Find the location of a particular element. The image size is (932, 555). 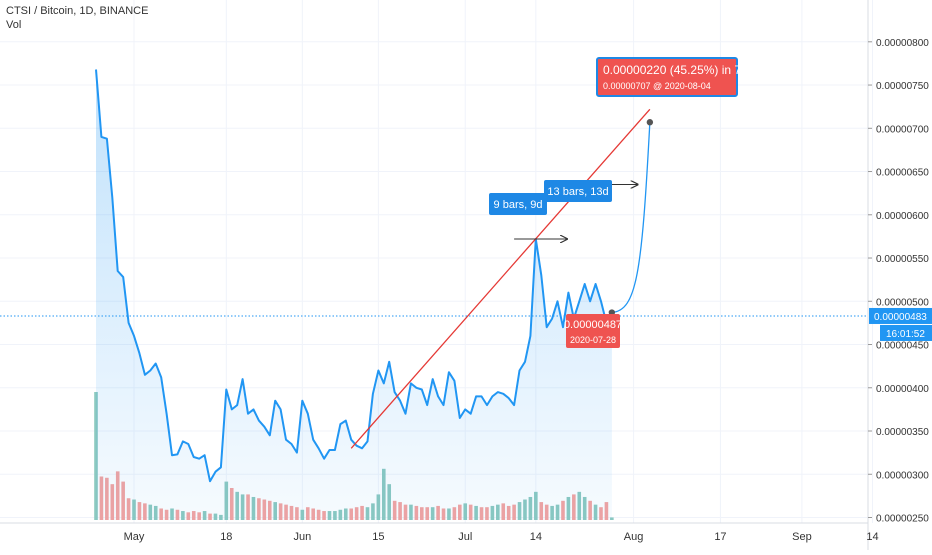

start-date-label: 2020-07-28 is located at coordinates (593, 340).